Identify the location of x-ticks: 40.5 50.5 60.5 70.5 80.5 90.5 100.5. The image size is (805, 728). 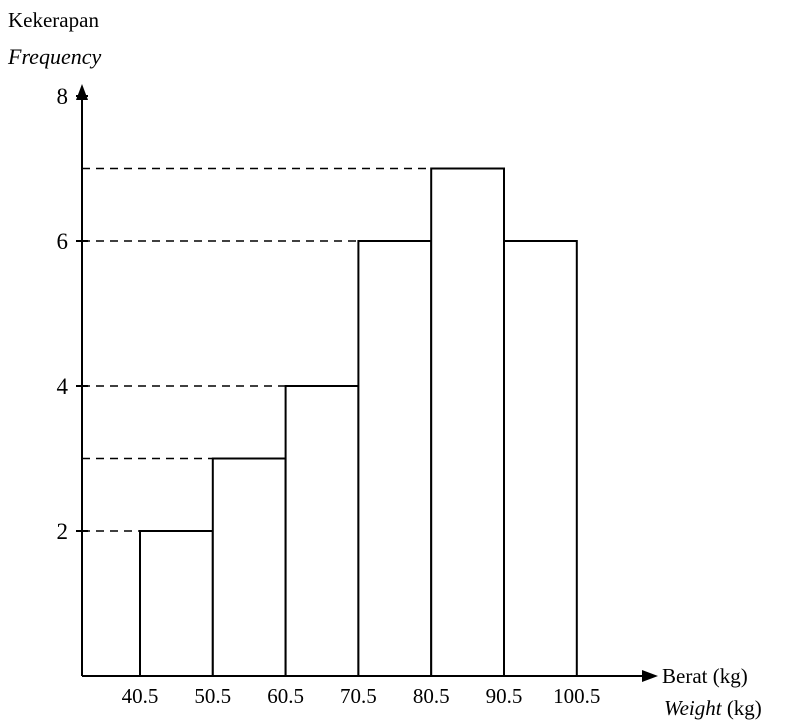
(361, 696).